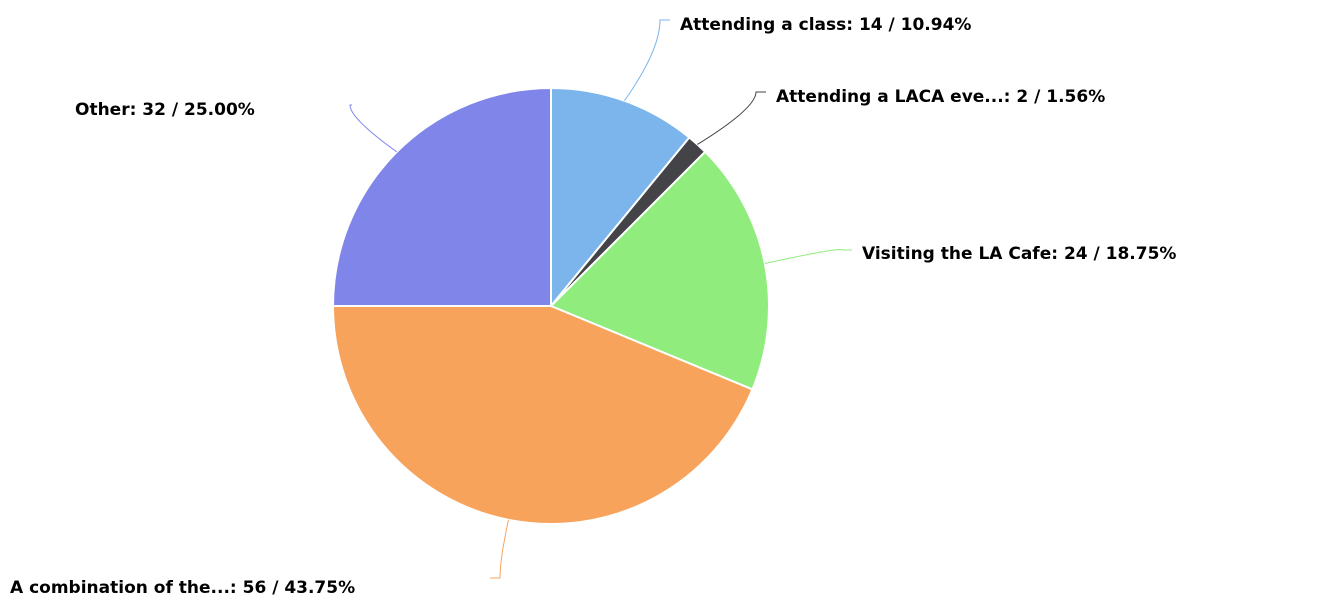 The image size is (1327, 605). Describe the element at coordinates (182, 588) in the screenshot. I see `data-label: A combination of the...: 56 / 43.75%` at that location.